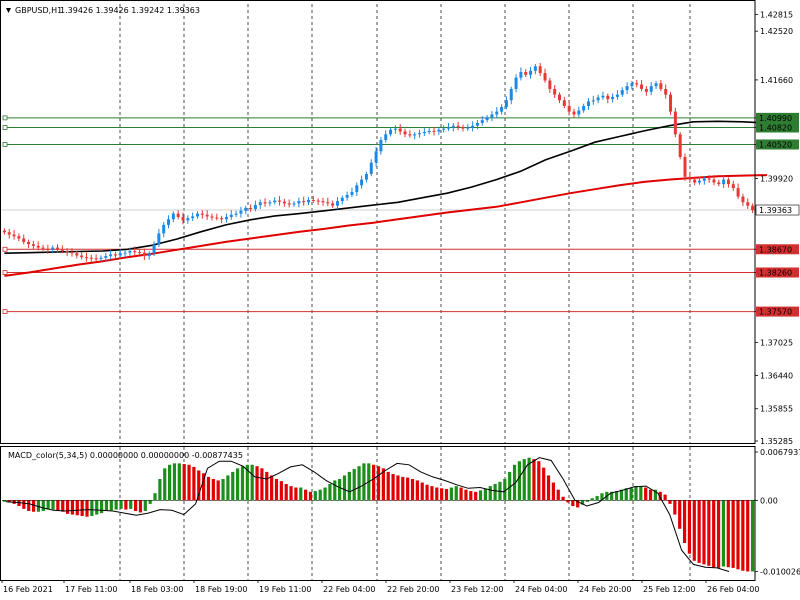 The height and width of the screenshot is (600, 800). What do you see at coordinates (776, 376) in the screenshot?
I see `y-tick-label: 1.36440` at bounding box center [776, 376].